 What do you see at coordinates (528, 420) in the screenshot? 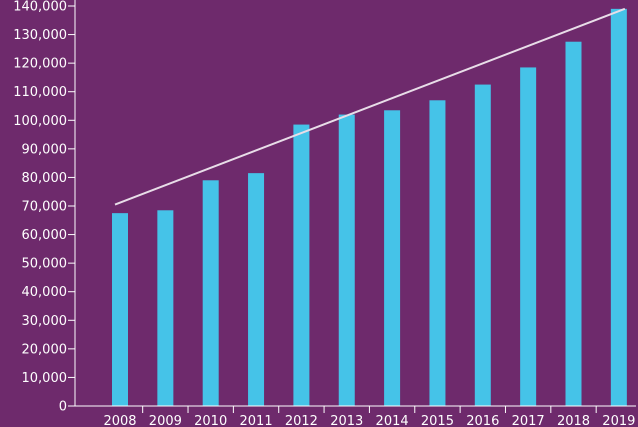
I see `x-tick-label: 2017` at bounding box center [528, 420].